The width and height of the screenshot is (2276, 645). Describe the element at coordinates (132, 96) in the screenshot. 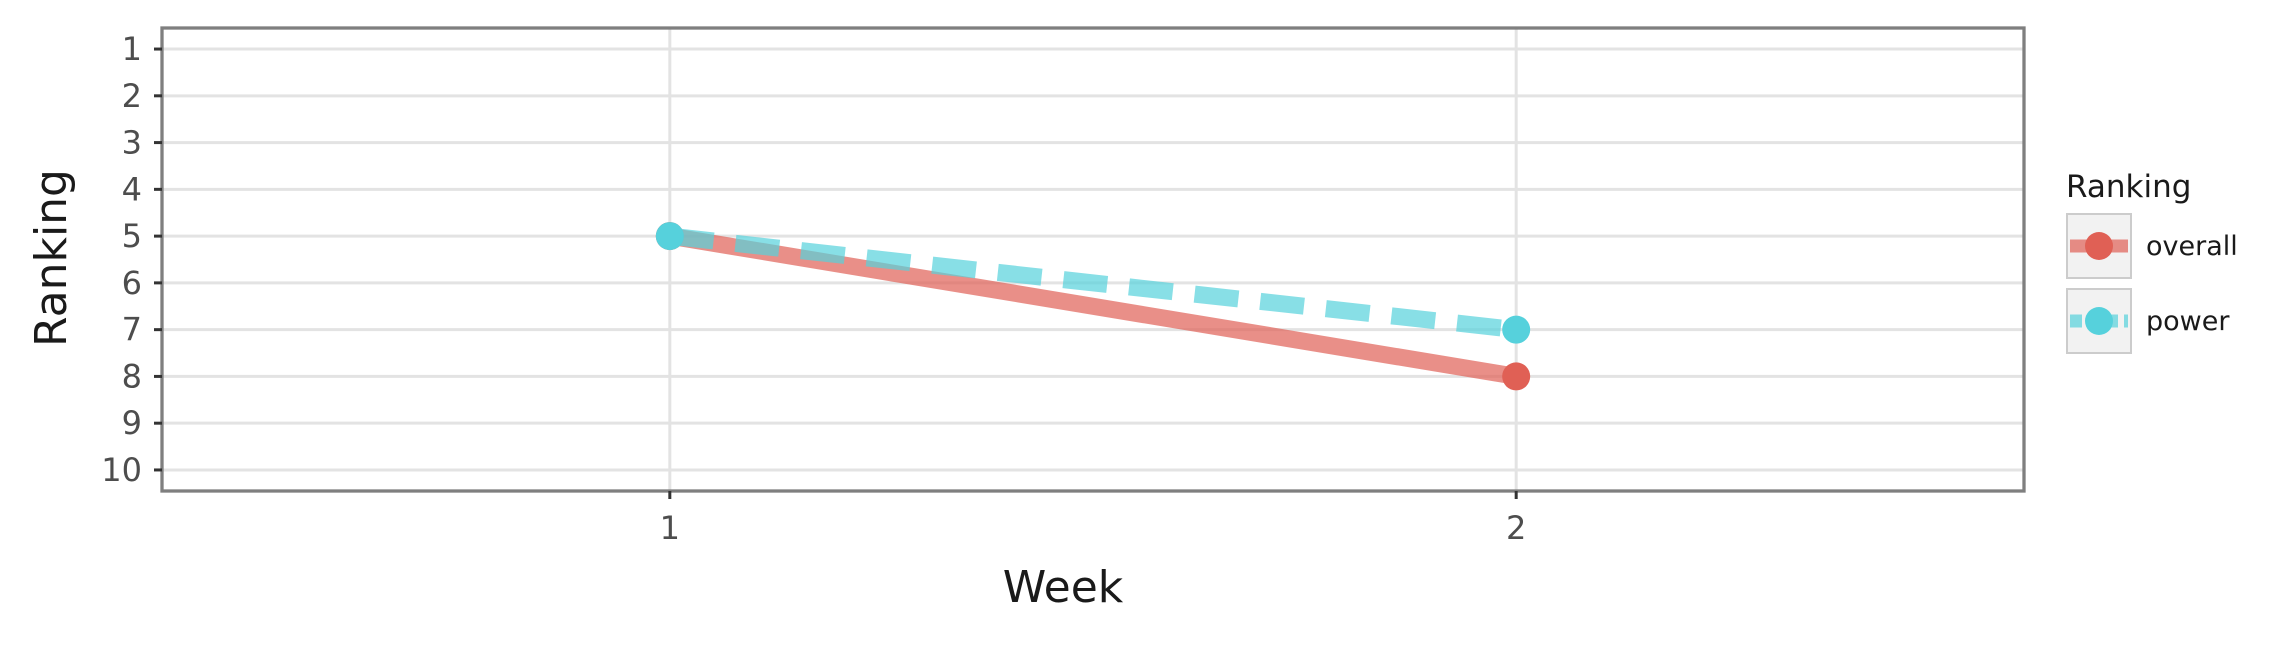

I see `y-tick-label: 2` at that location.